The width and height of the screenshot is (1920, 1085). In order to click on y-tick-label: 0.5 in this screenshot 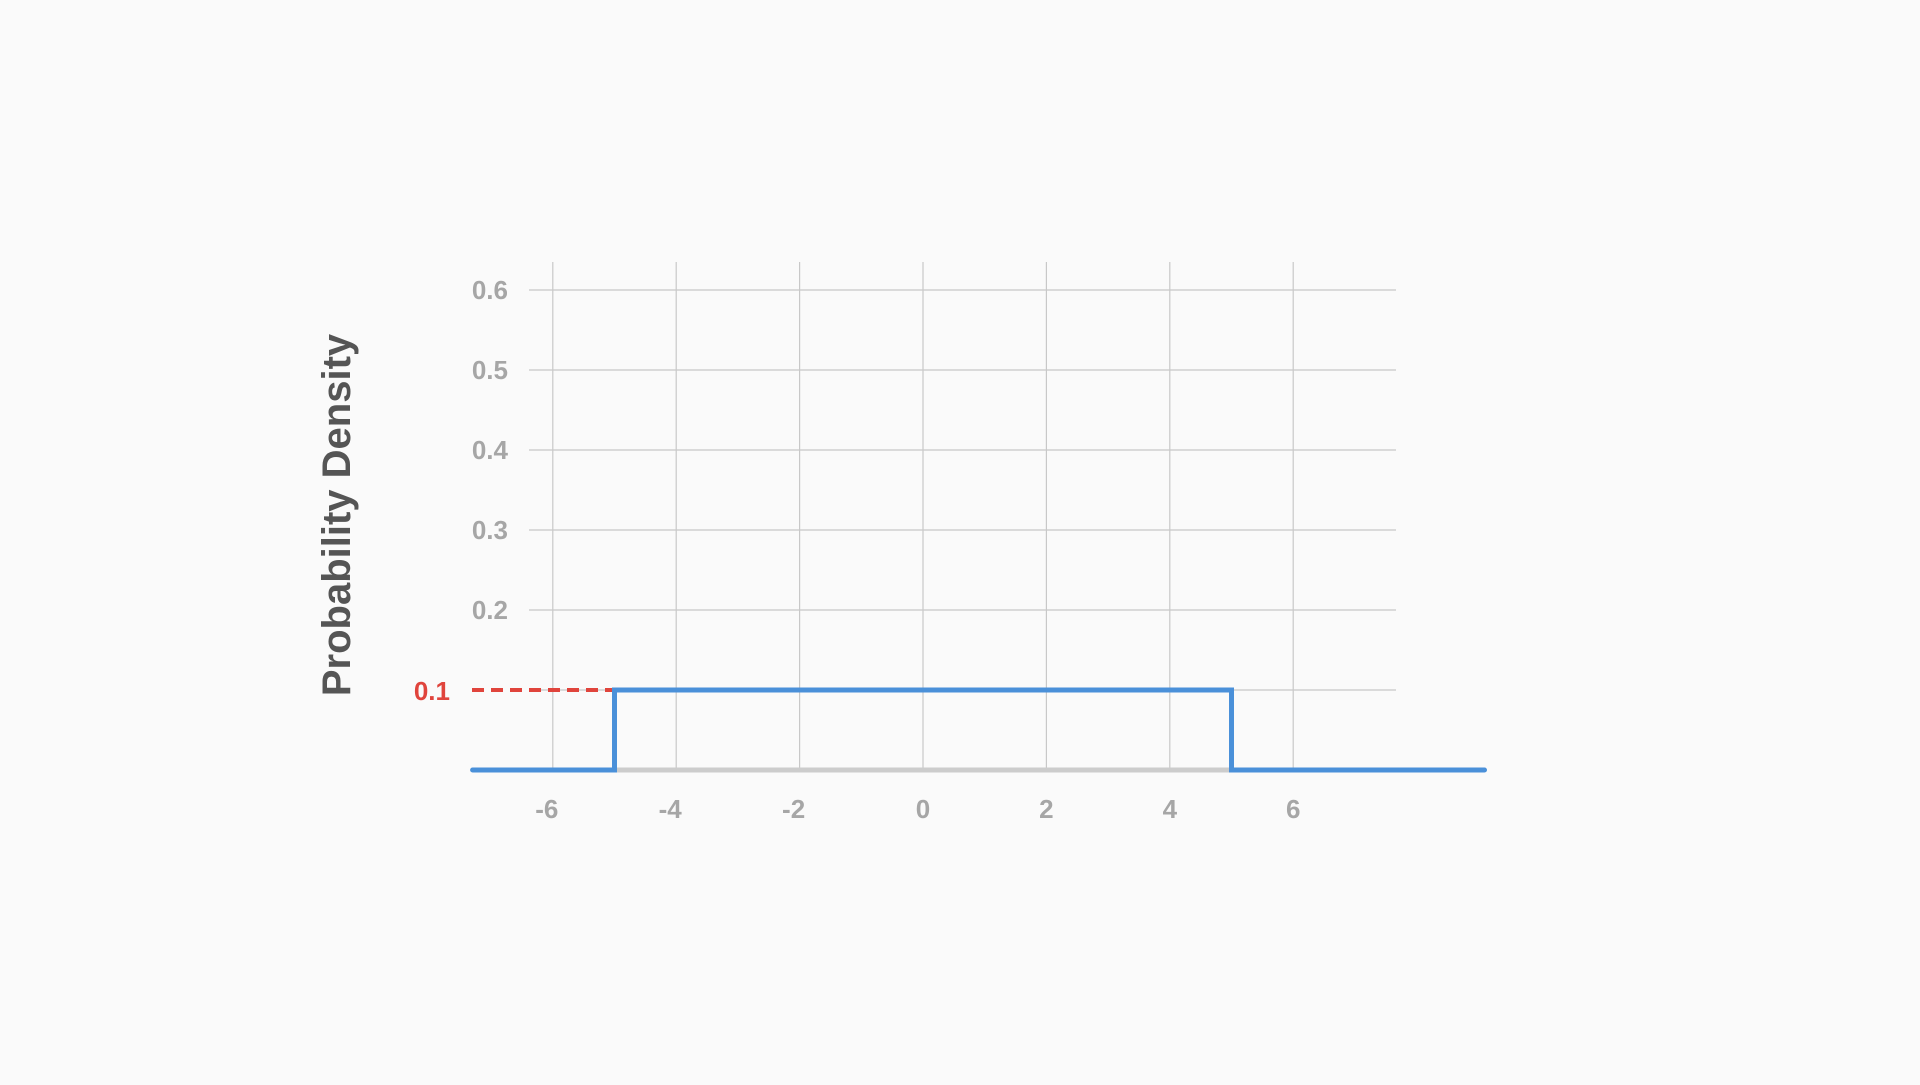, I will do `click(490, 370)`.